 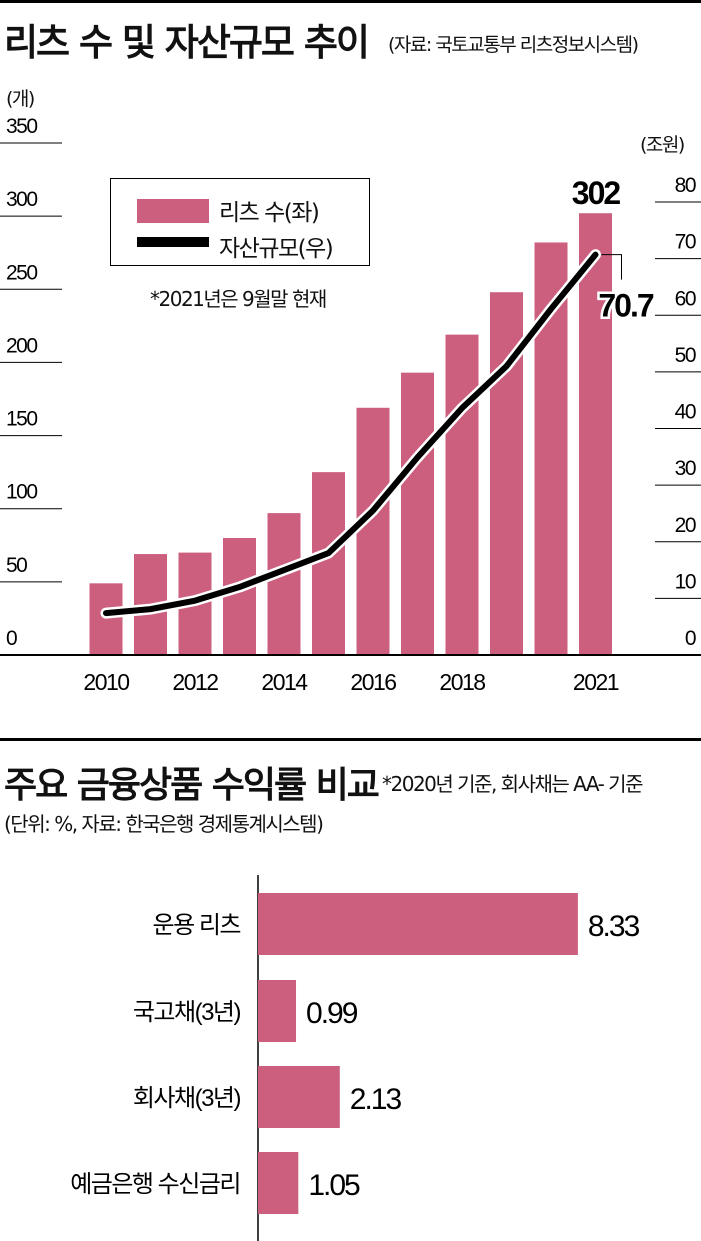 I want to click on chart2-note: *2020년 기준, 회사채는 AA- 기준, so click(x=512, y=784).